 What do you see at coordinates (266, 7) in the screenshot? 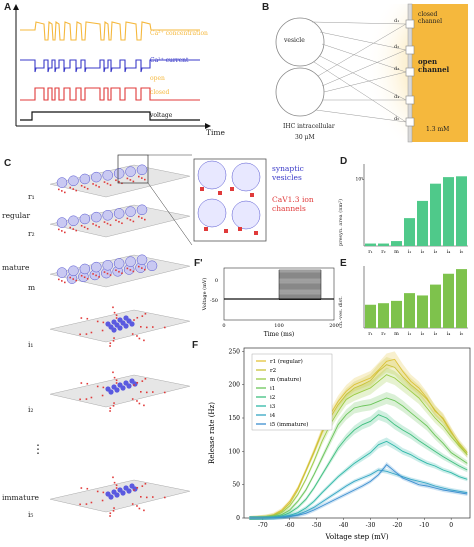
I see `panel-label-b: B` at bounding box center [266, 7].